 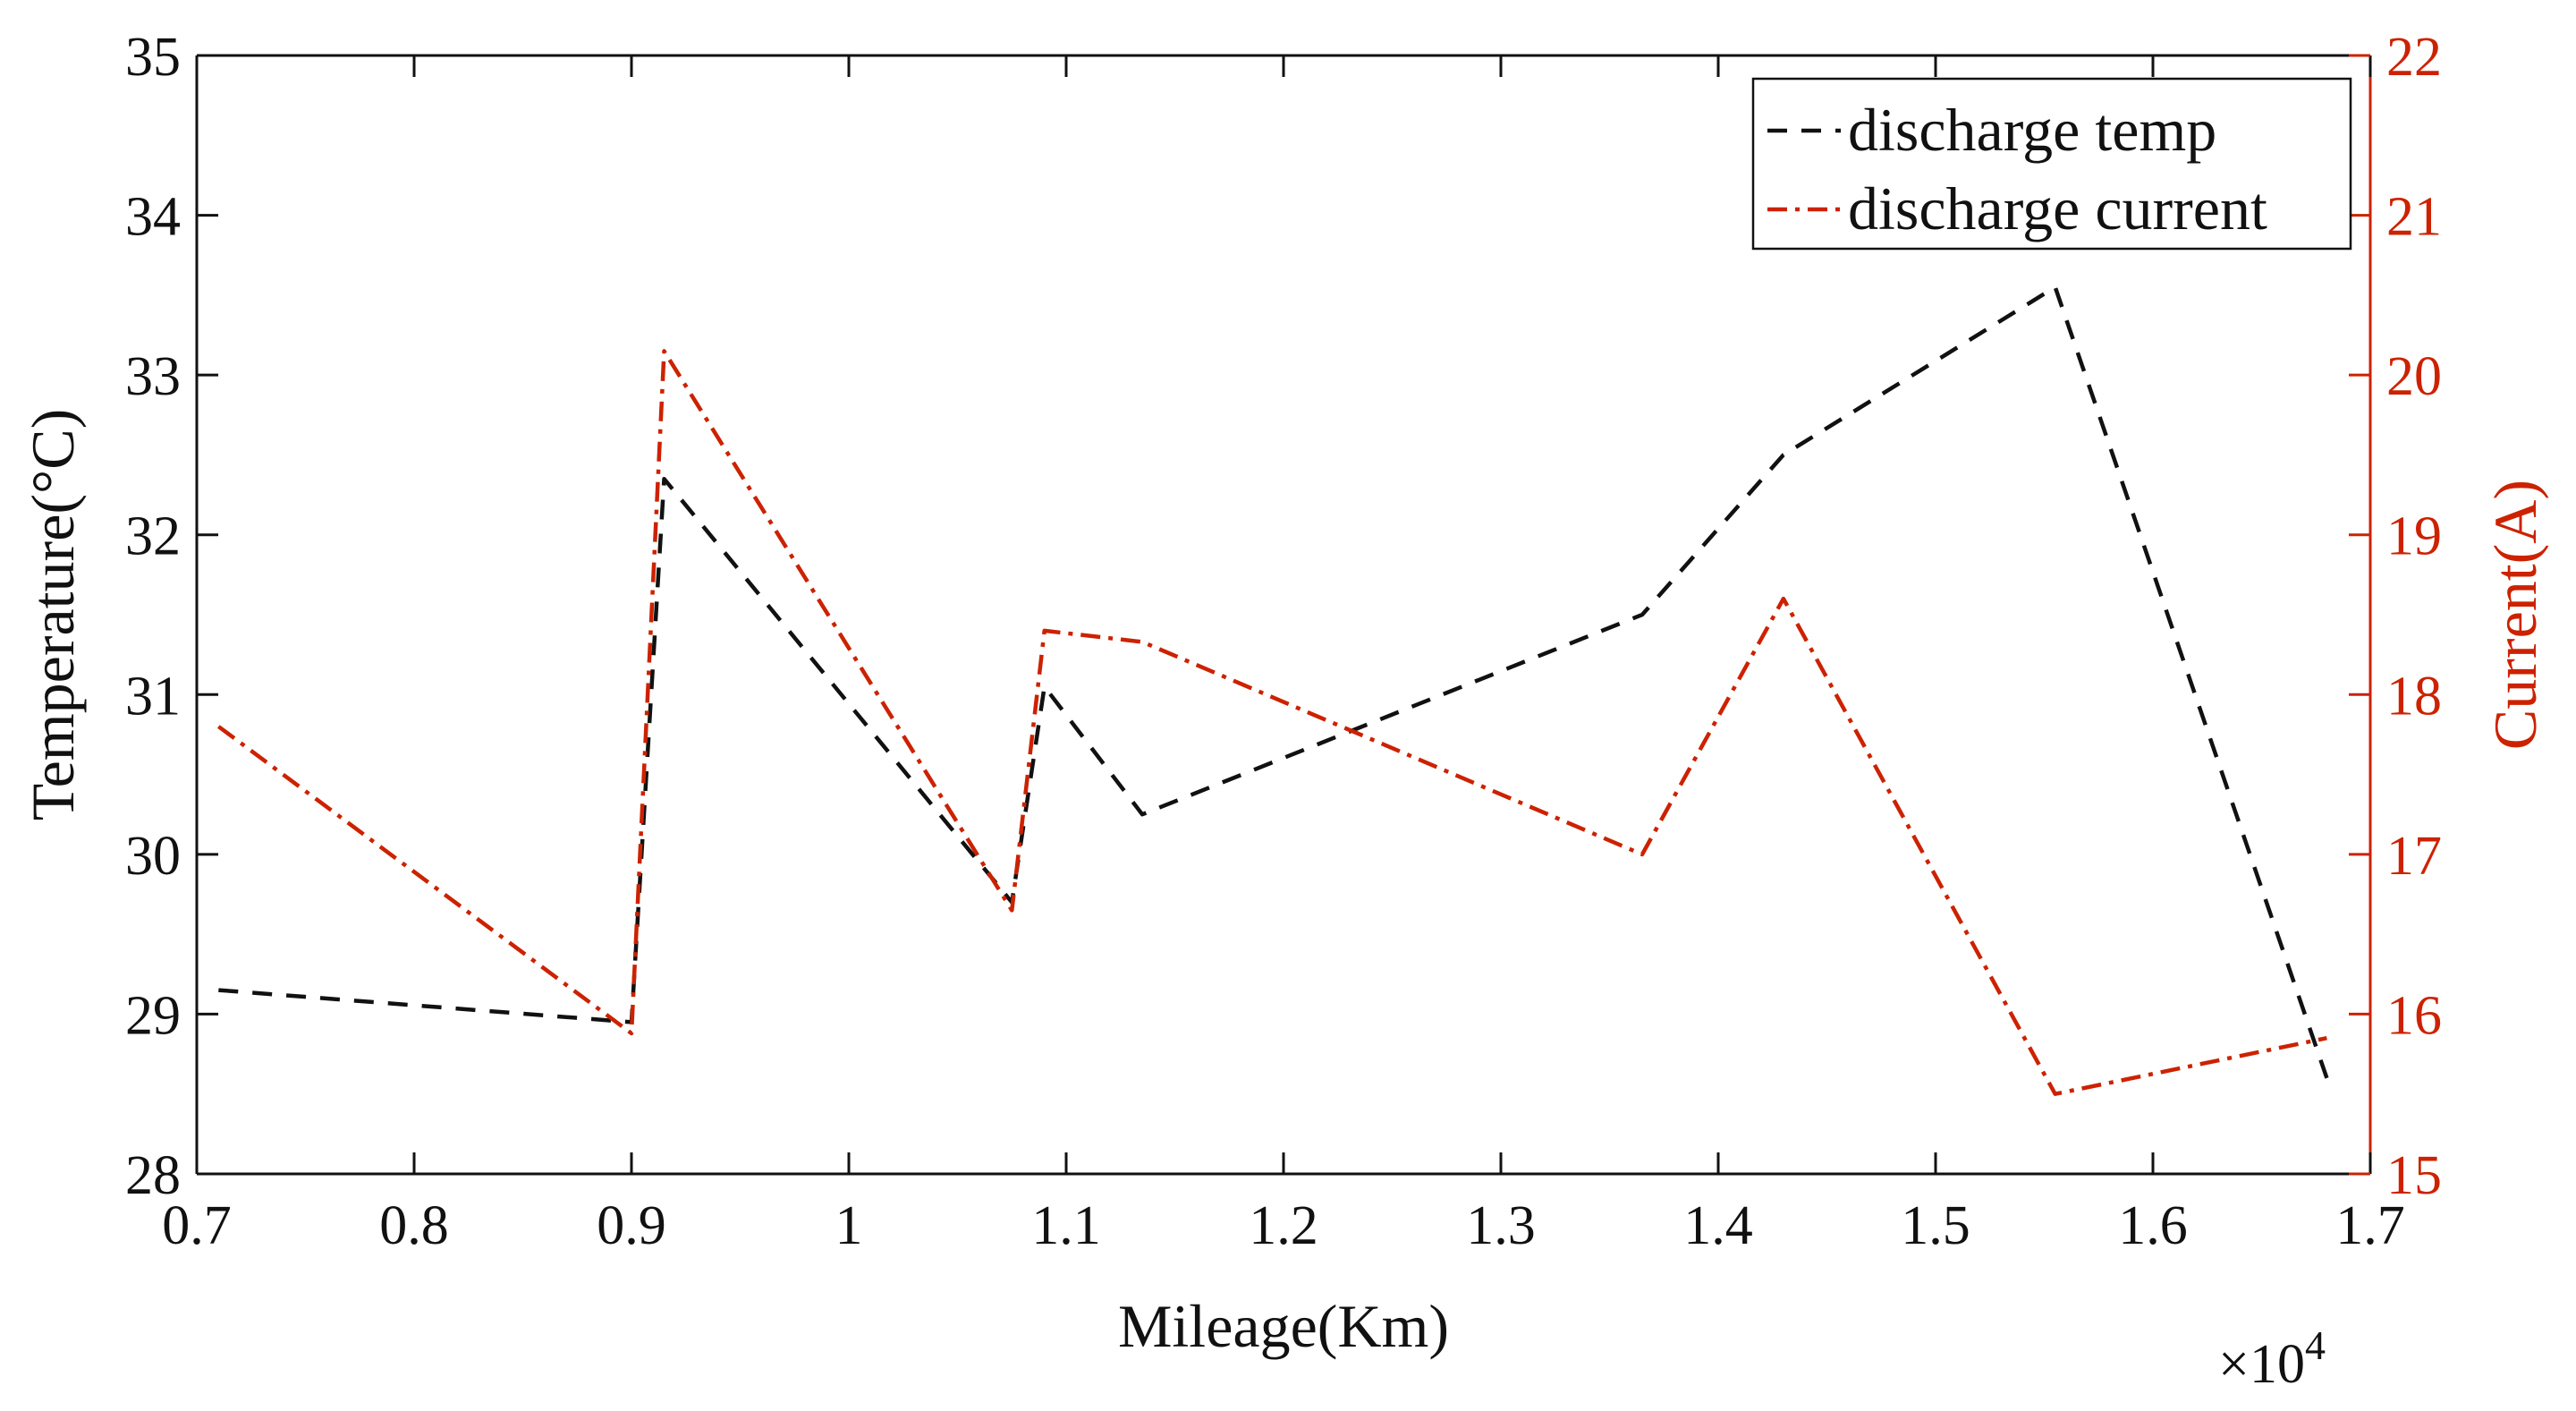 What do you see at coordinates (849, 1225) in the screenshot?
I see `x-tick-label: 1` at bounding box center [849, 1225].